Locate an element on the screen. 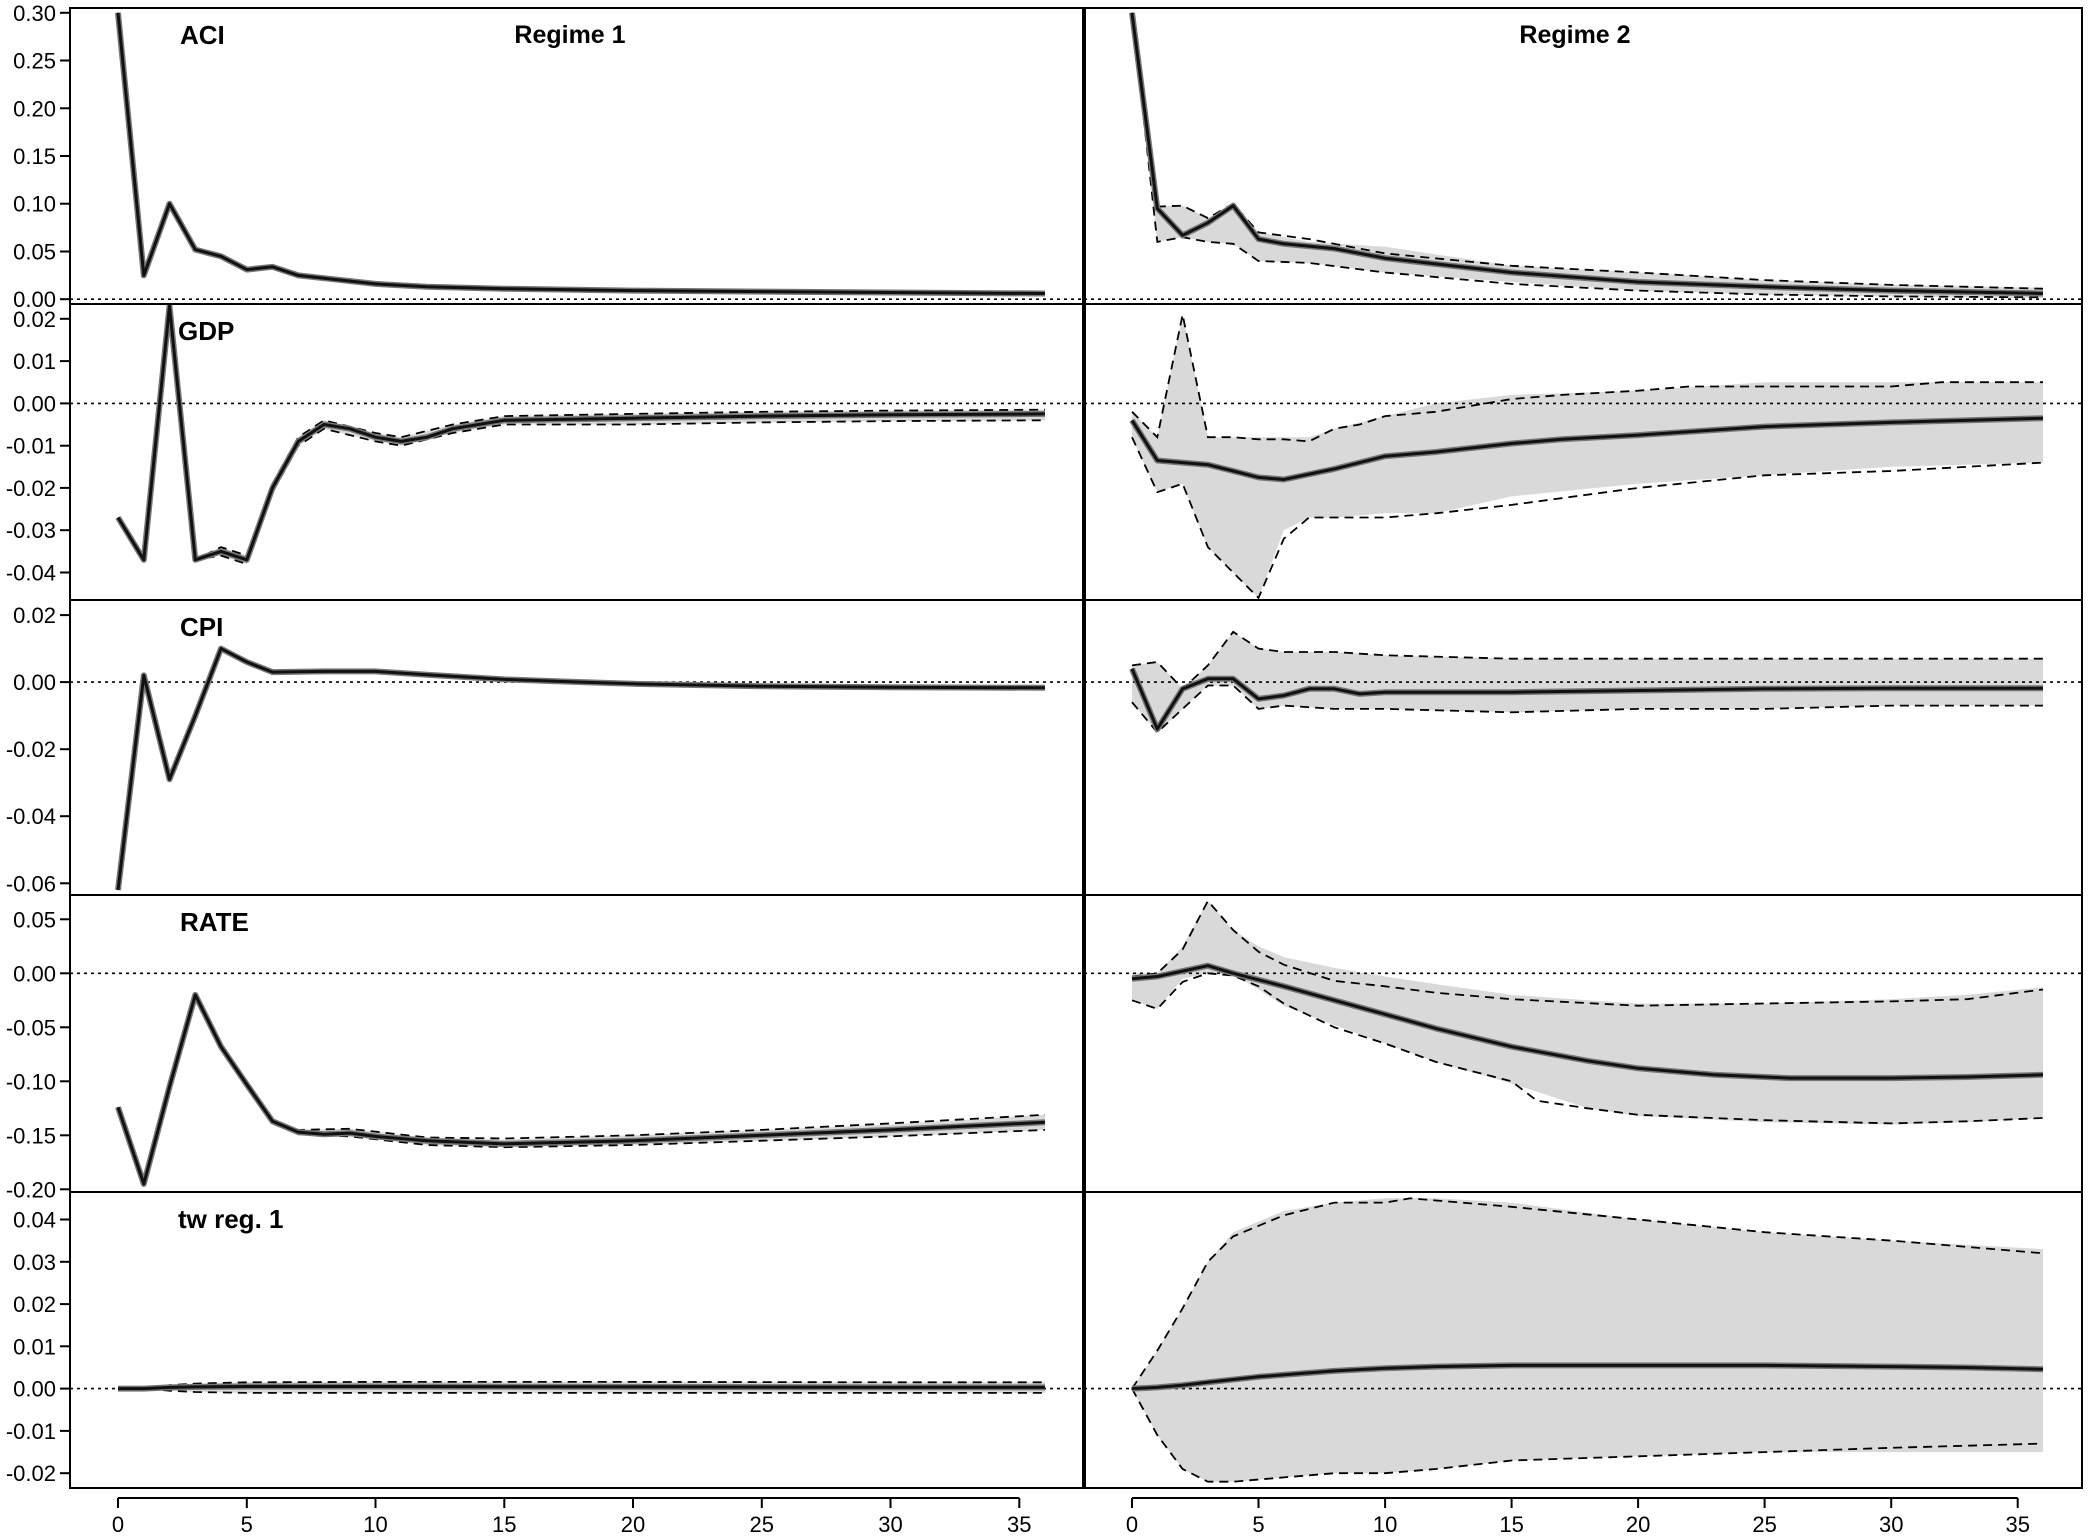 Image resolution: width=2090 pixels, height=1540 pixels. y-tick-label-aci-5: 0.25 is located at coordinates (34, 61).